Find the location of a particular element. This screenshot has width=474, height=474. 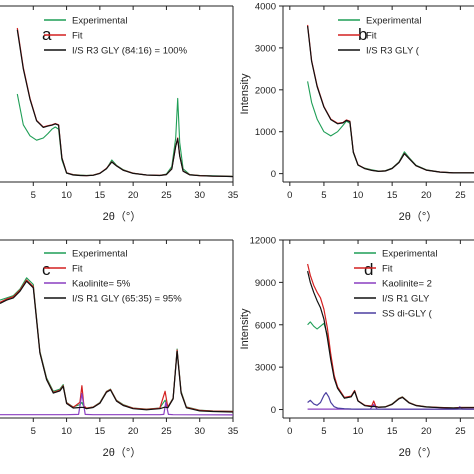

legend-entry: Kaolinite= 2 is located at coordinates (407, 284).